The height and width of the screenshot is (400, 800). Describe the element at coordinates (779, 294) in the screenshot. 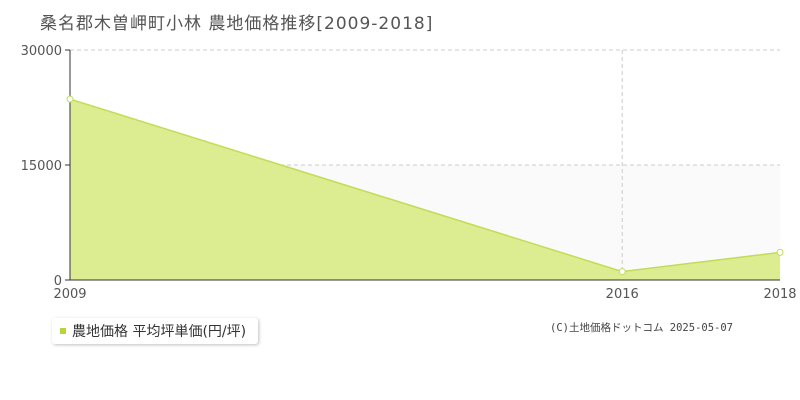

I see `x-tick-label: 2018` at that location.